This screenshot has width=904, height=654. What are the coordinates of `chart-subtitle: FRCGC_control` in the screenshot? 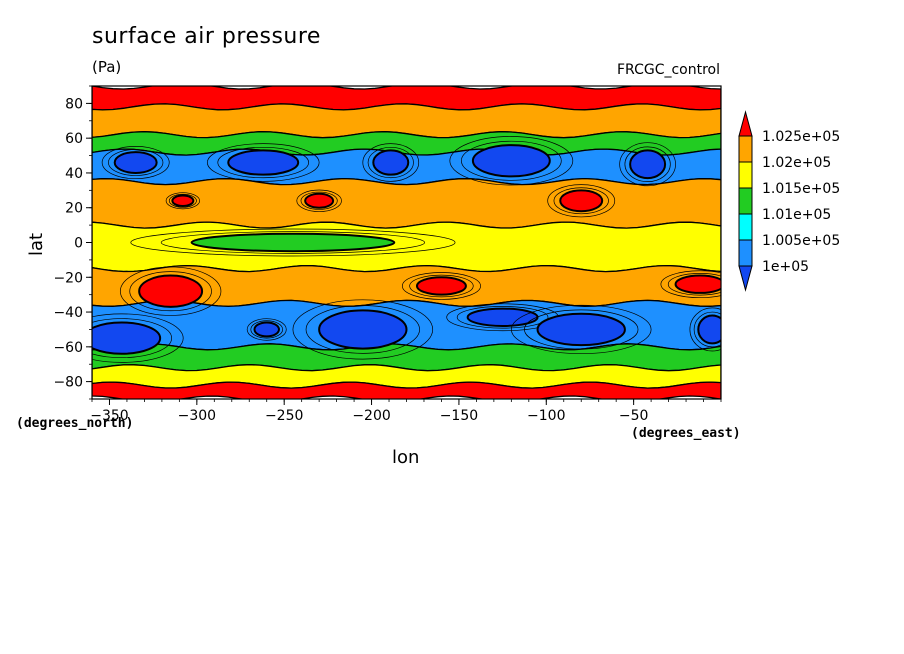 It's located at (668, 70).